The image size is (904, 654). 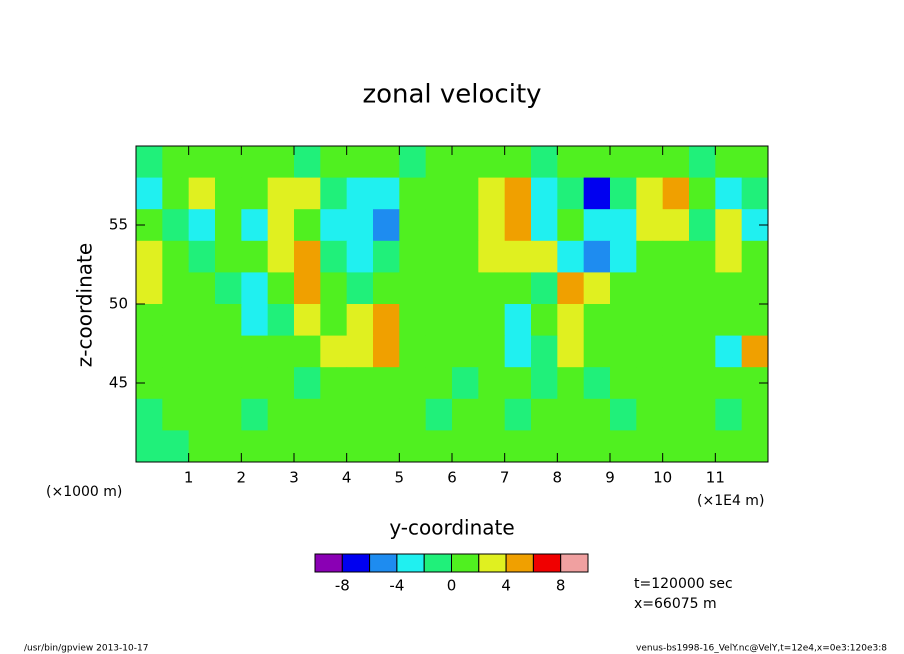 What do you see at coordinates (683, 584) in the screenshot?
I see `annotation: t=120000 sec` at bounding box center [683, 584].